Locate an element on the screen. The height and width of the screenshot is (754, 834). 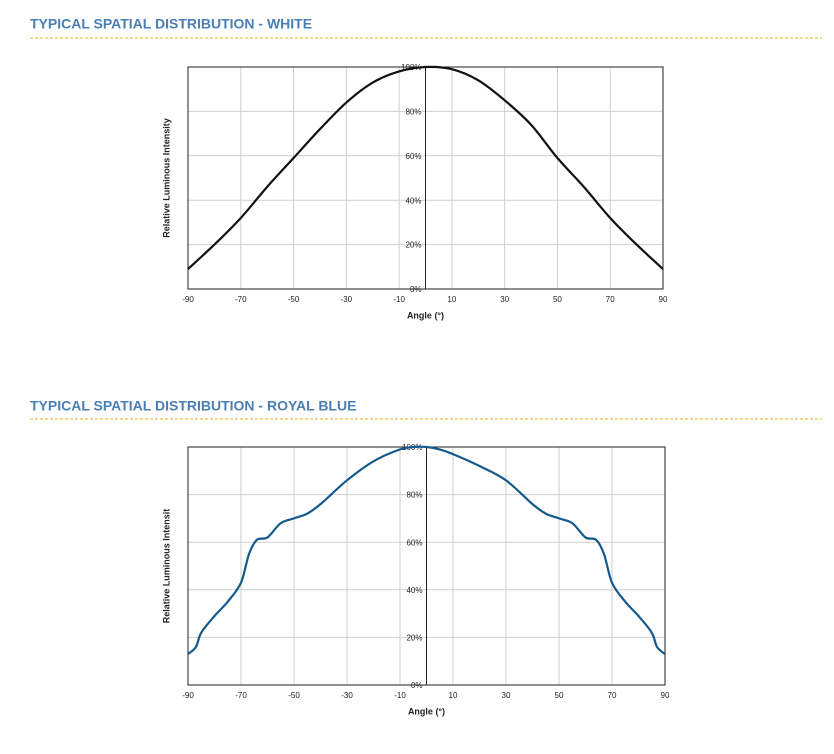
y-axis-title: Relative Luminous Intensit is located at coordinates (166, 566).